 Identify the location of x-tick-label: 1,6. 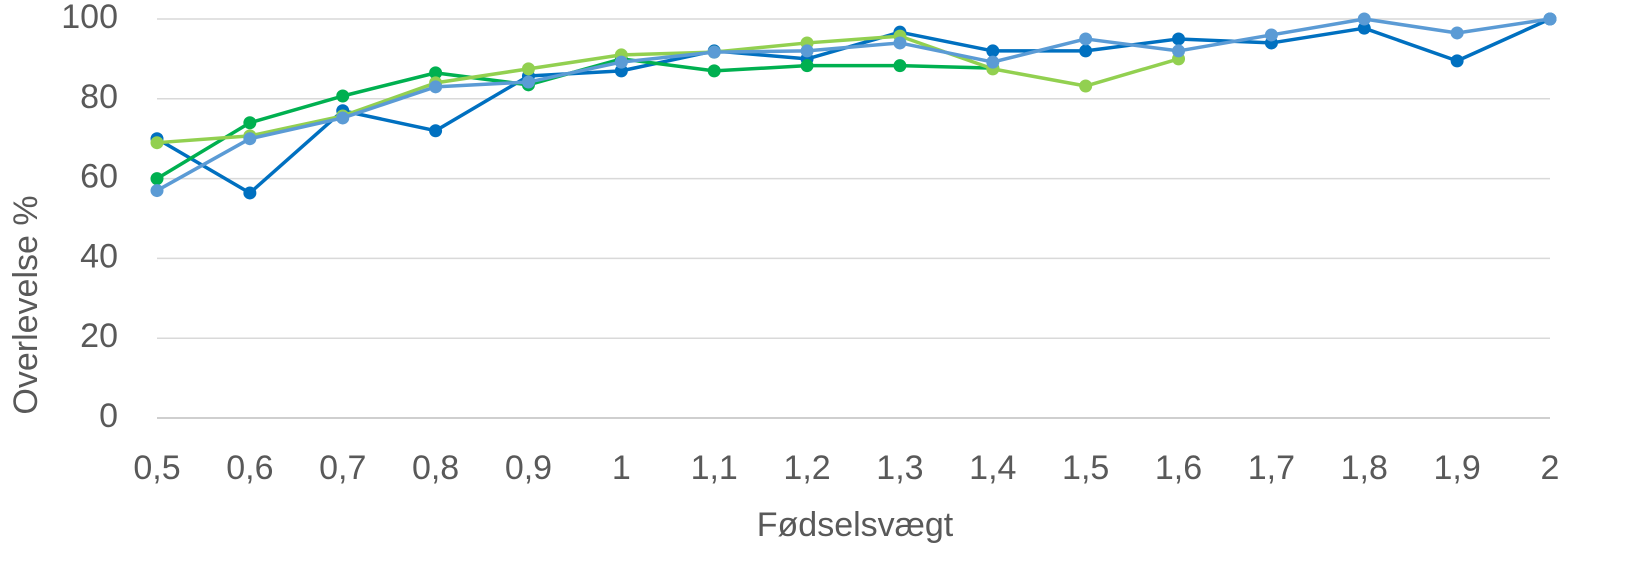
(1178, 468).